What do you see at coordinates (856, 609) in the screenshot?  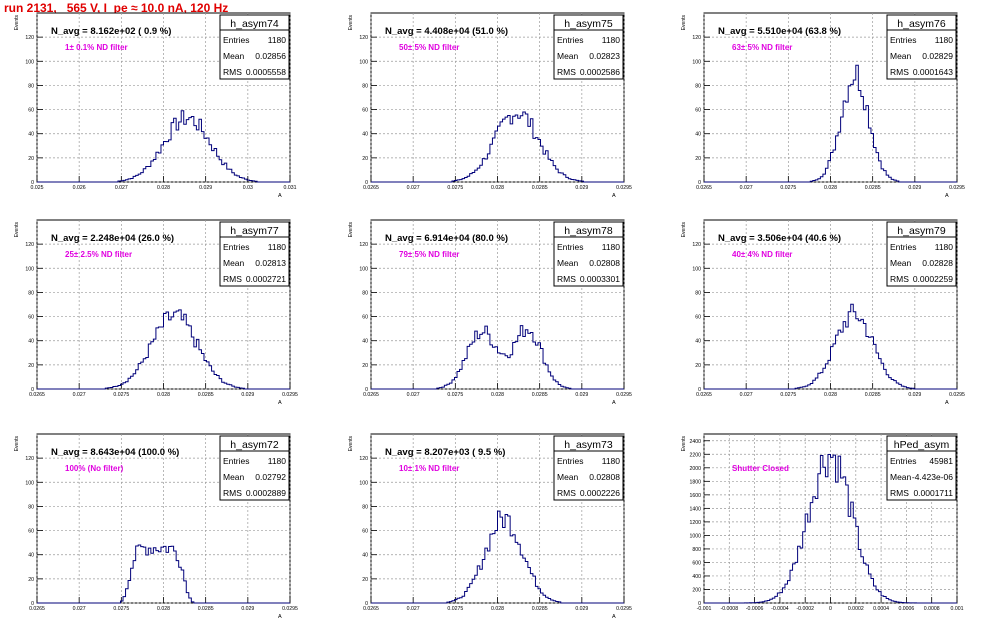 I see `x-tick-label: 0.0002` at bounding box center [856, 609].